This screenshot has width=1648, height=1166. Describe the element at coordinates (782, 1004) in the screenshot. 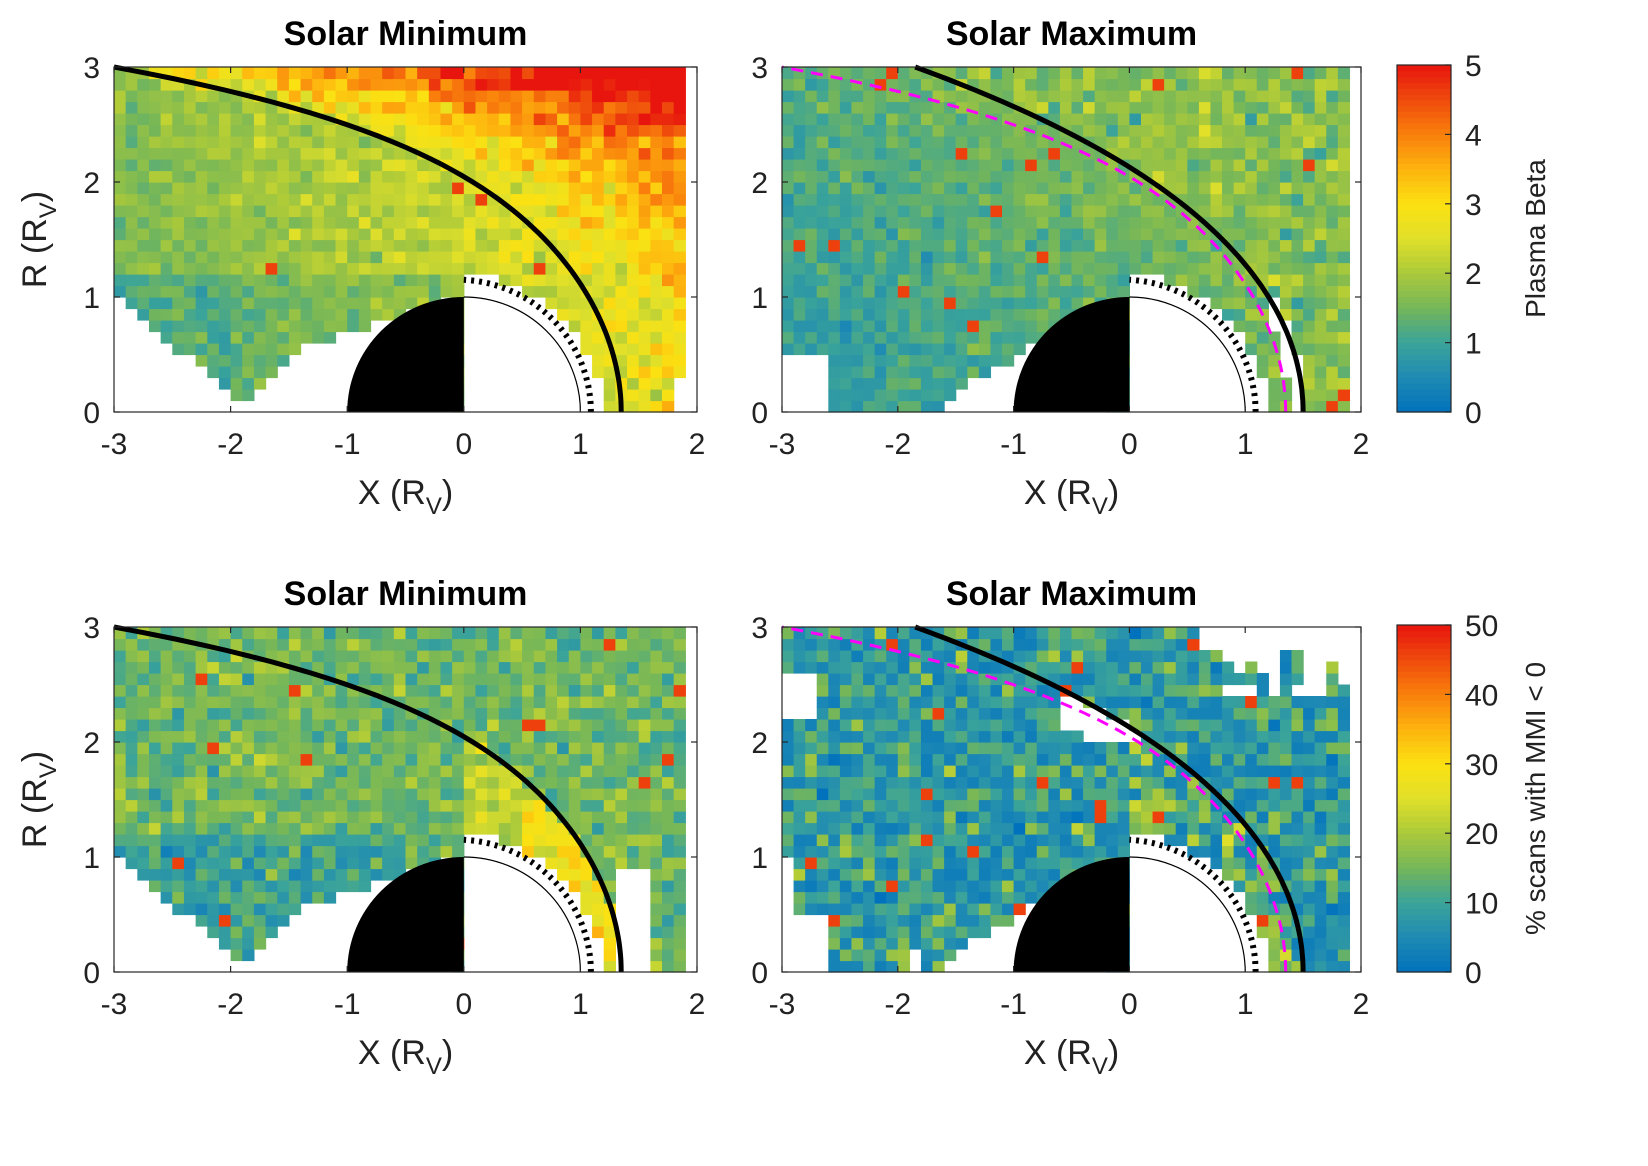

I see `x-tick-label: -3` at that location.